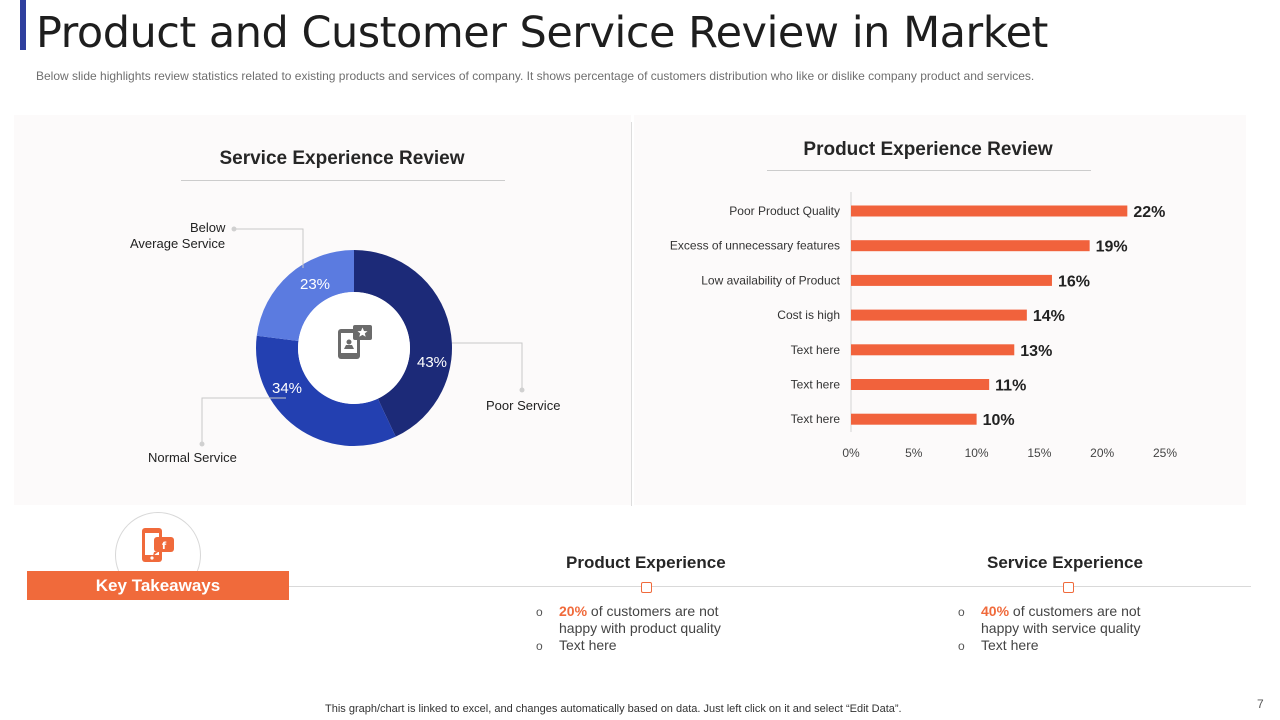 This screenshot has height=720, width=1280. What do you see at coordinates (573, 611) in the screenshot?
I see `product-highlight: 20%` at bounding box center [573, 611].